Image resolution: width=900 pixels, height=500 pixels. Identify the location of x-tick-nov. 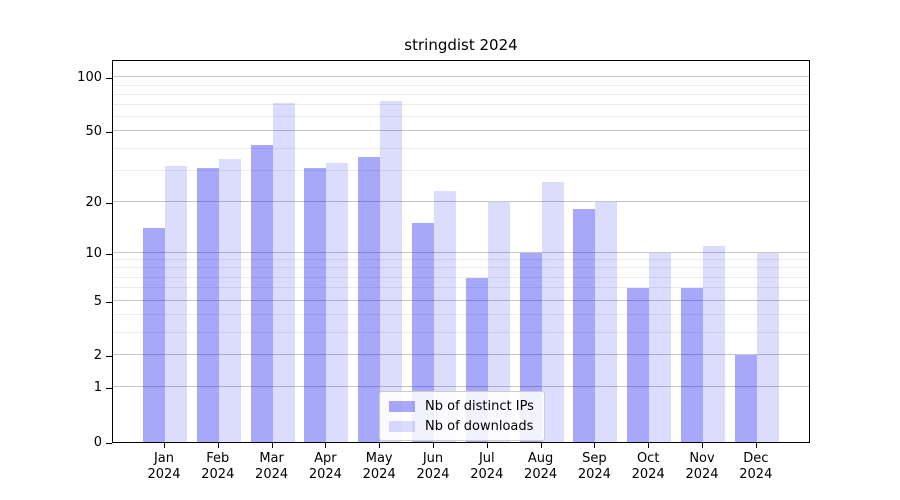
(702, 445).